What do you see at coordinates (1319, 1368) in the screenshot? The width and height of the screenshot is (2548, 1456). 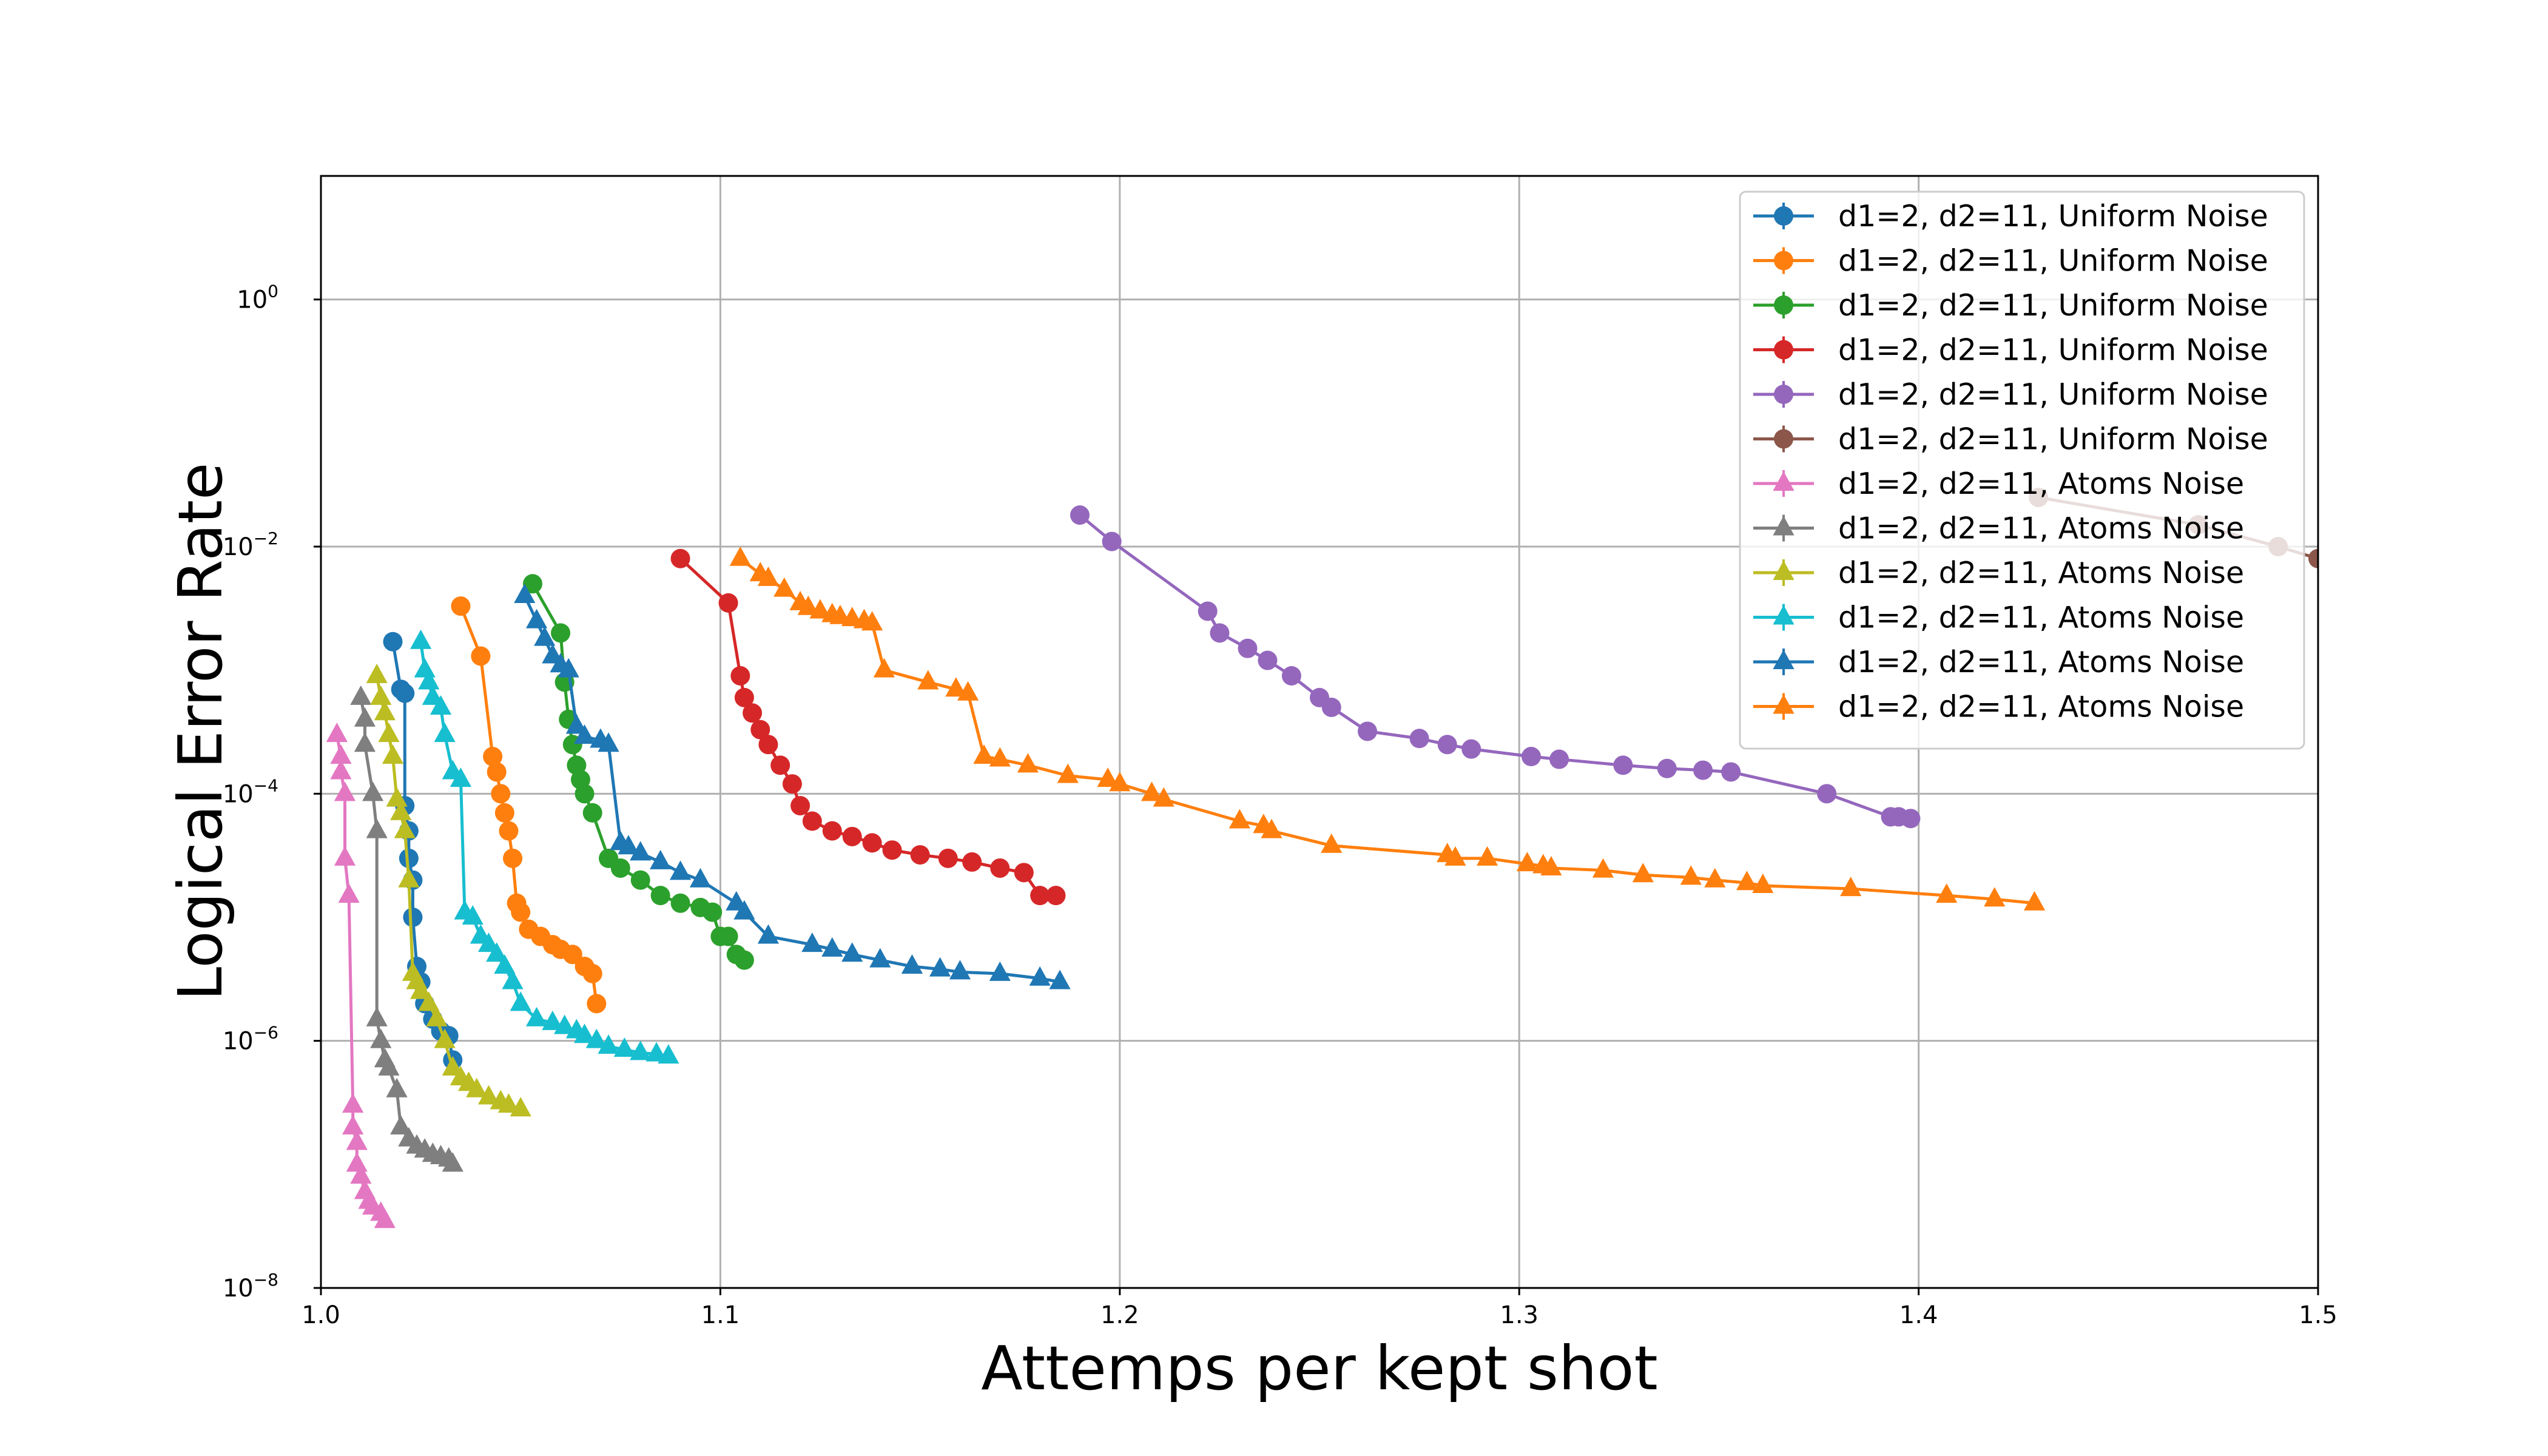 I see `x-axis-label: Attemps per kept shot` at bounding box center [1319, 1368].